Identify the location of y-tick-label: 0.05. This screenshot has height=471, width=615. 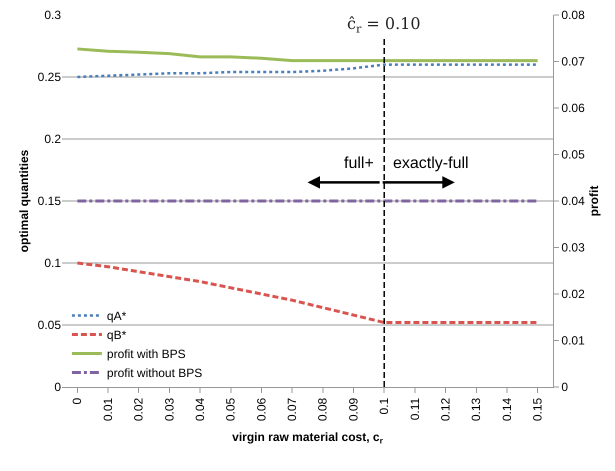
(50, 325).